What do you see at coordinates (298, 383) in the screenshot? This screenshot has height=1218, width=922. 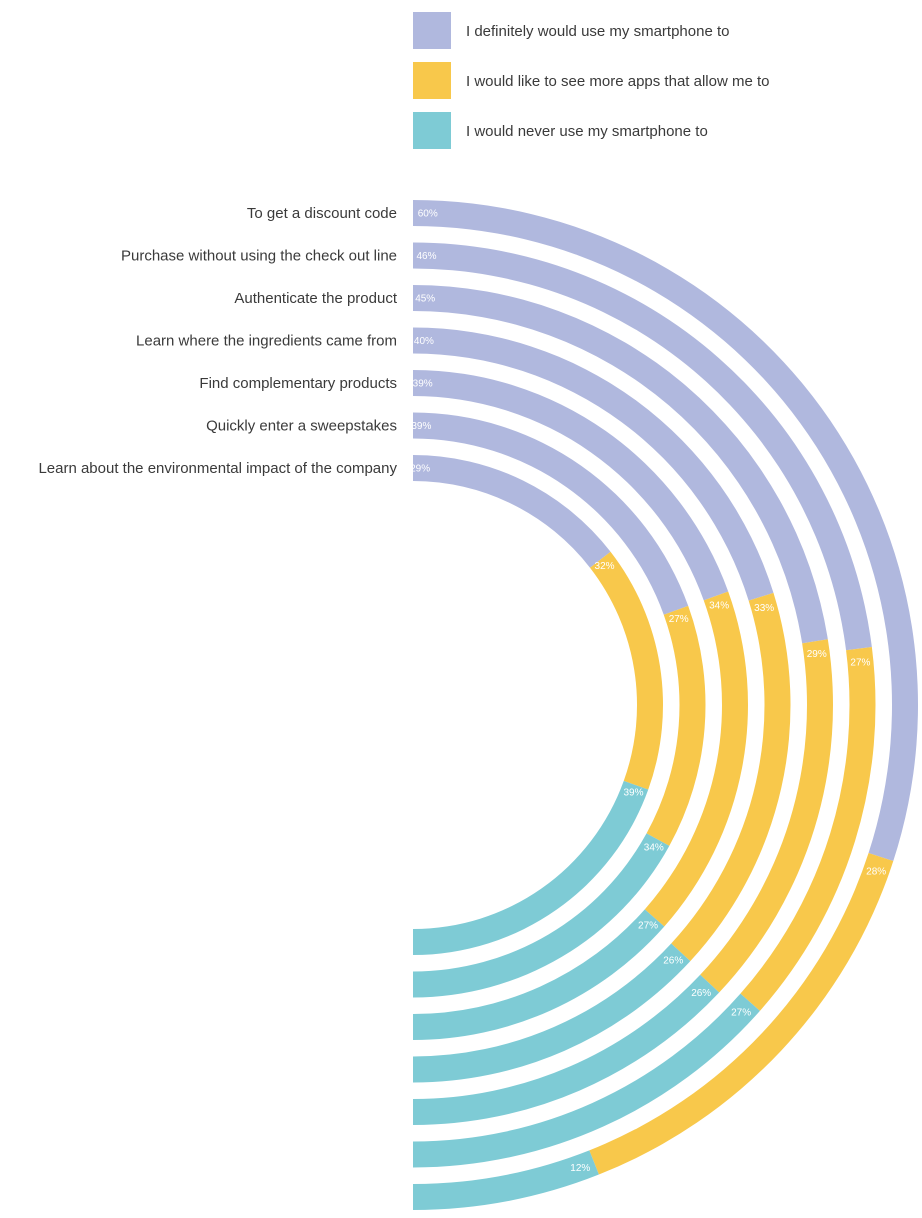 I see `category-label: Find complementary products` at bounding box center [298, 383].